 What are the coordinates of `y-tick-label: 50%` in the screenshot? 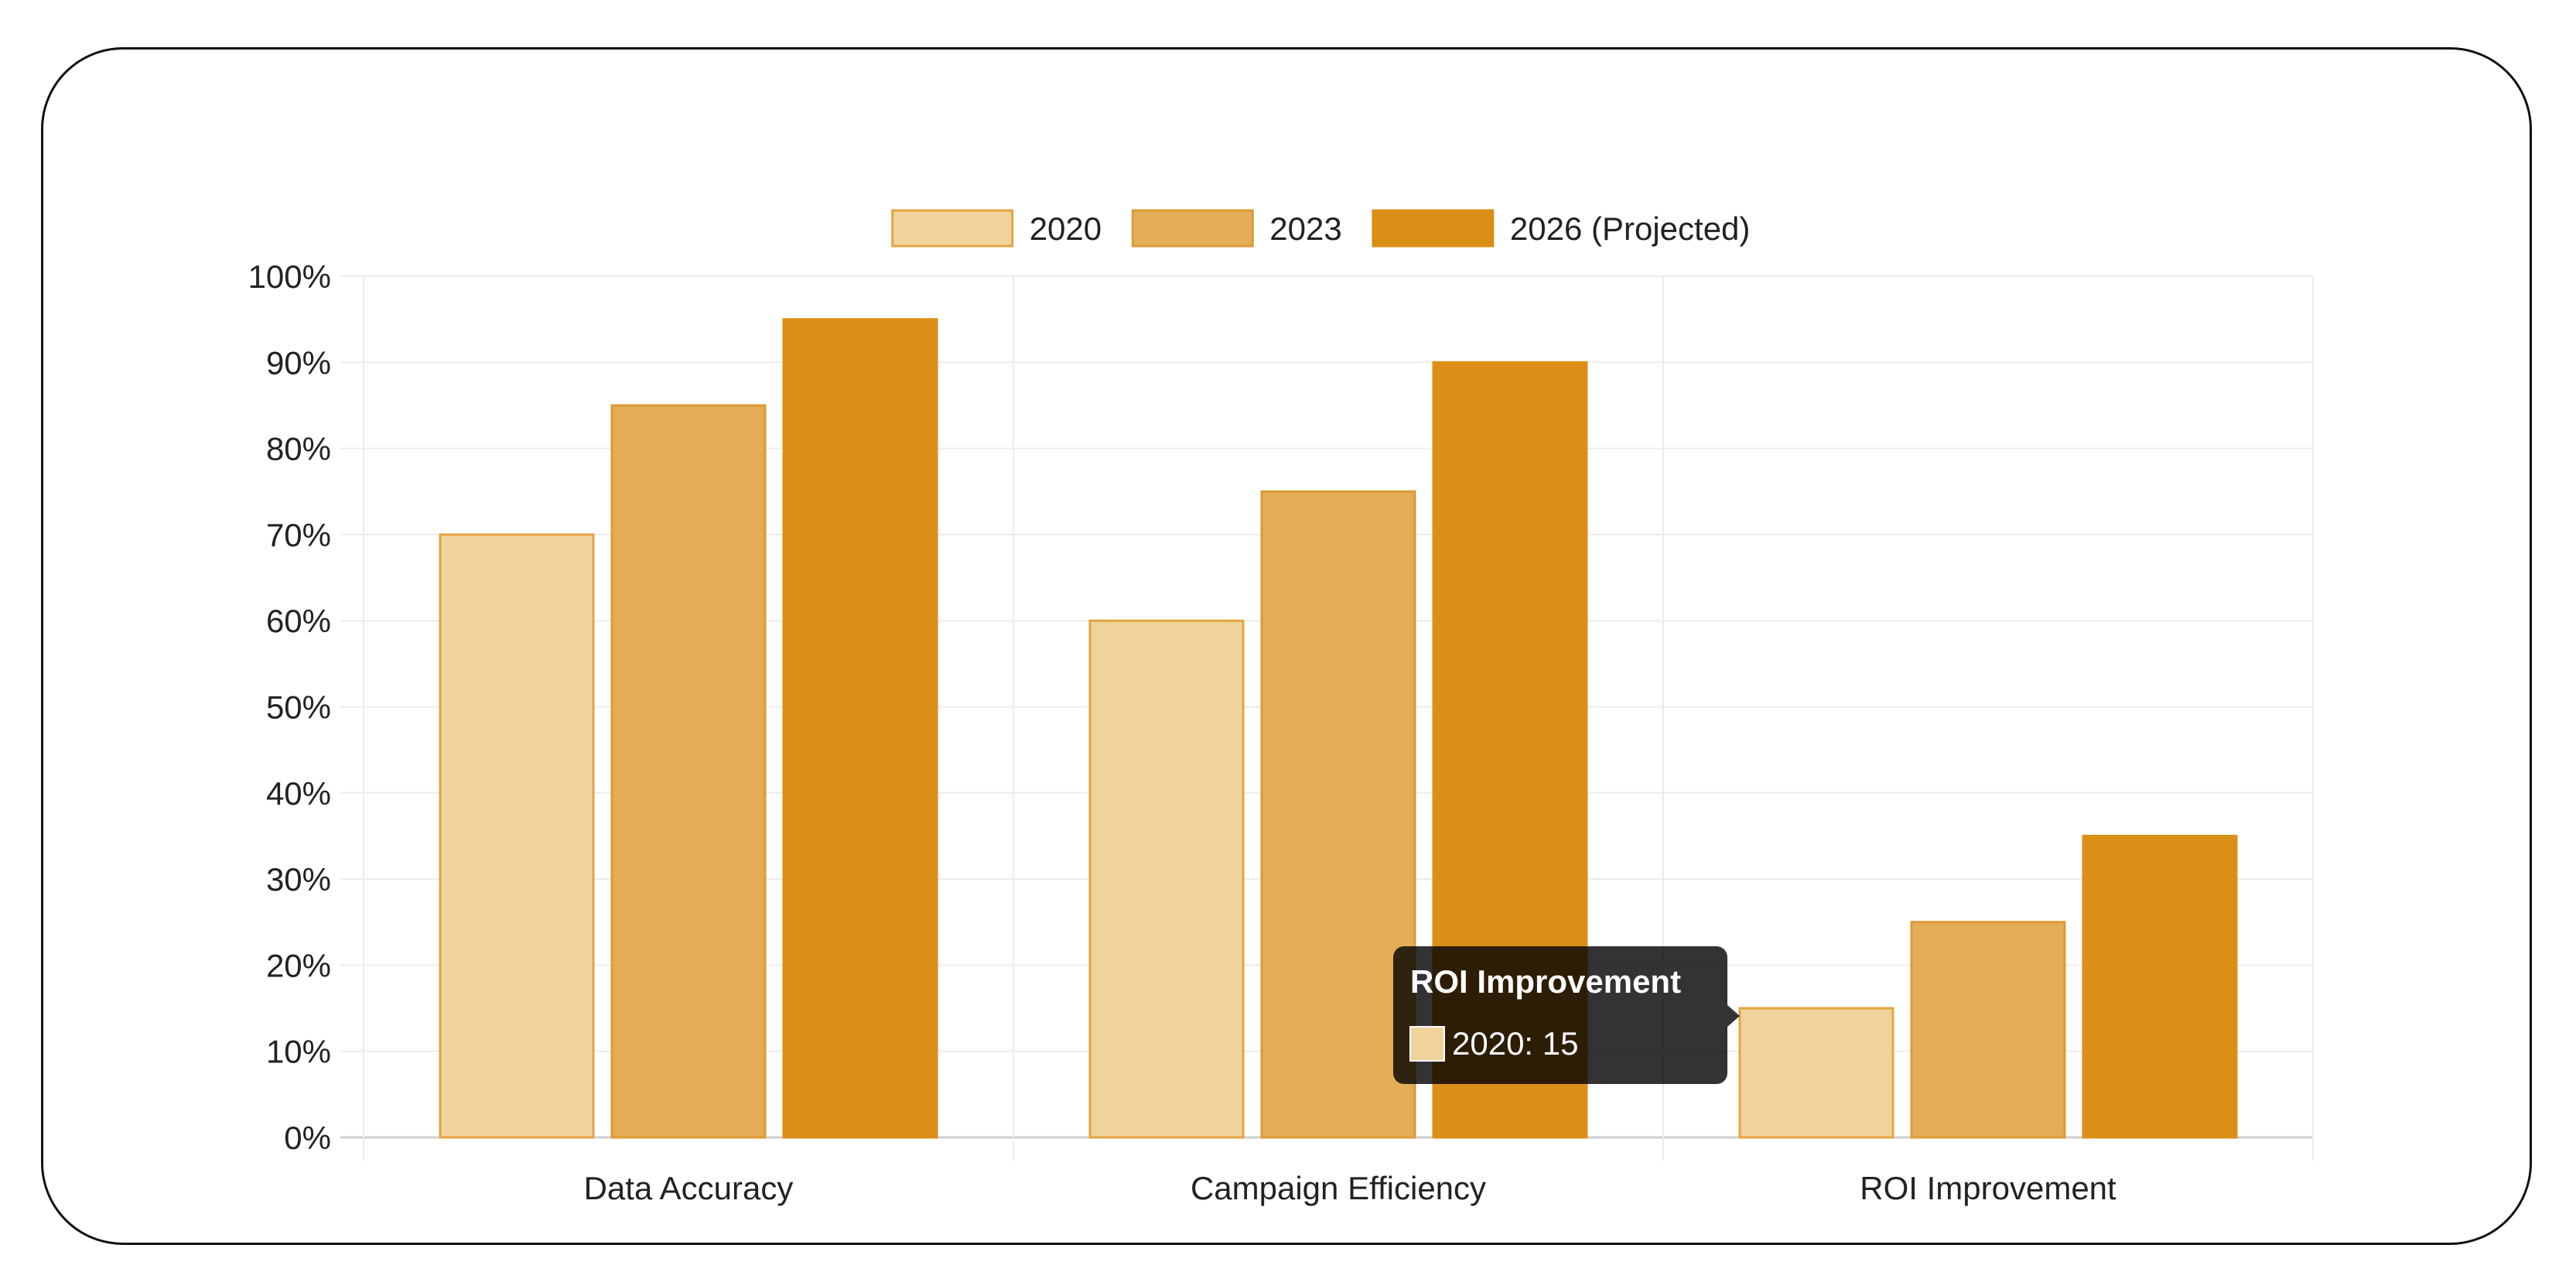 It's located at (298, 707).